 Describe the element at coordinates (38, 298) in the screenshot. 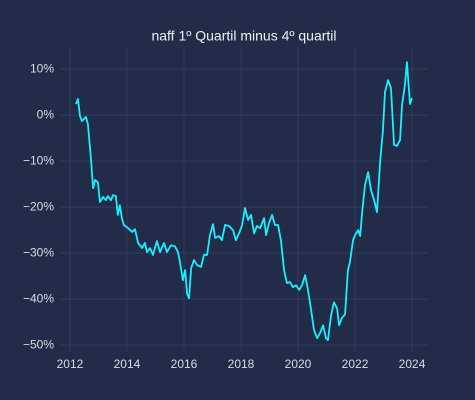

I see `y-tick-label: −40%` at that location.